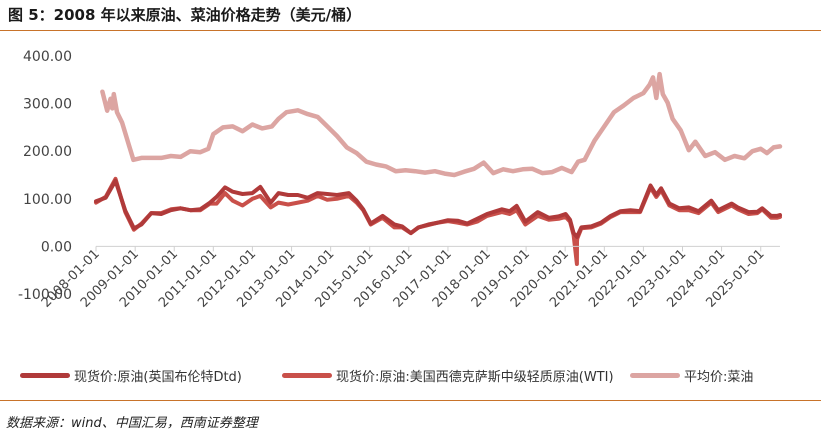 The image size is (821, 439). I want to click on y-axis-ticks: -100.00 0.00 100.00 200.00 300.00 400.00, so click(45, 176).